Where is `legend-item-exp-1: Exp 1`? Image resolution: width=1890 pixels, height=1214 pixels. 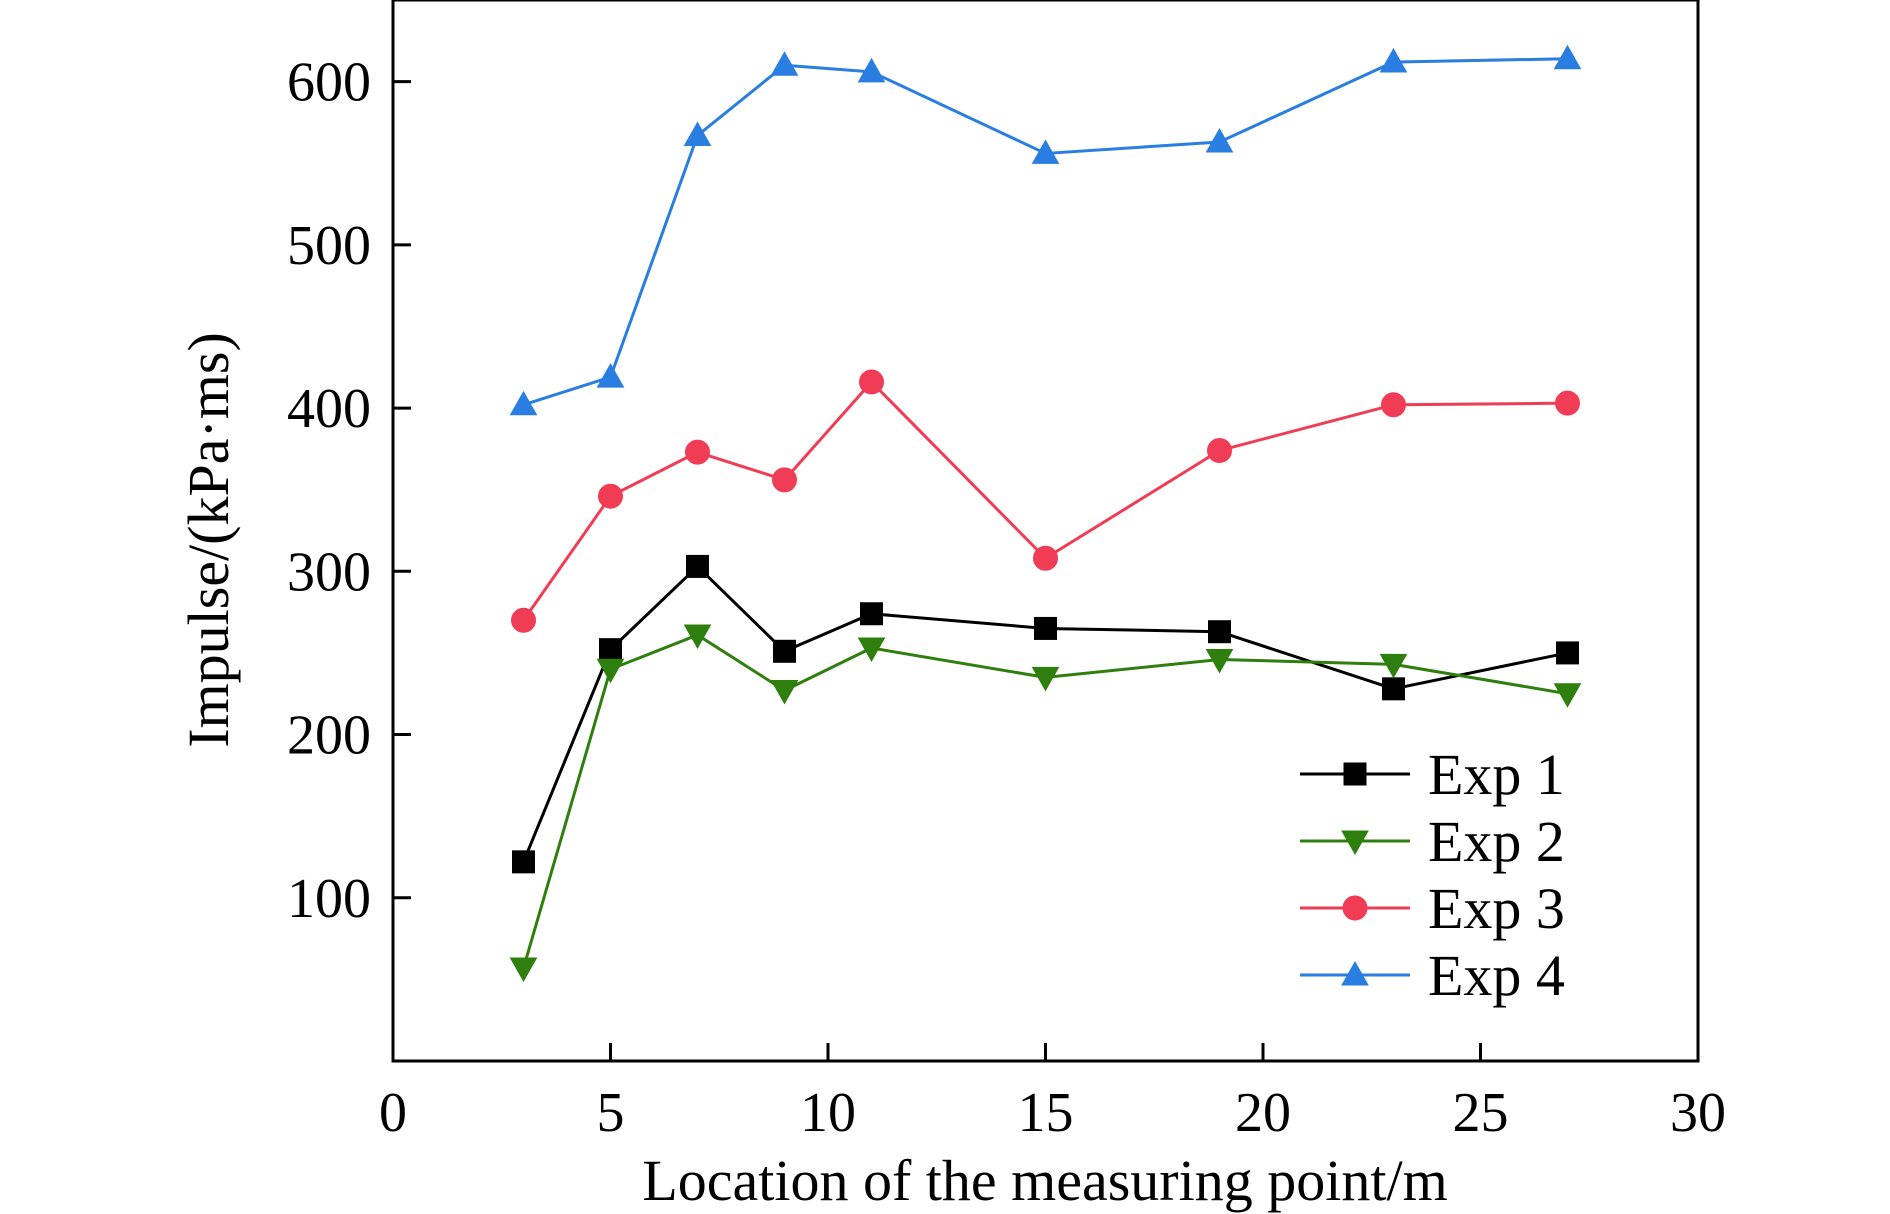
legend-item-exp-1: Exp 1 is located at coordinates (1432, 774).